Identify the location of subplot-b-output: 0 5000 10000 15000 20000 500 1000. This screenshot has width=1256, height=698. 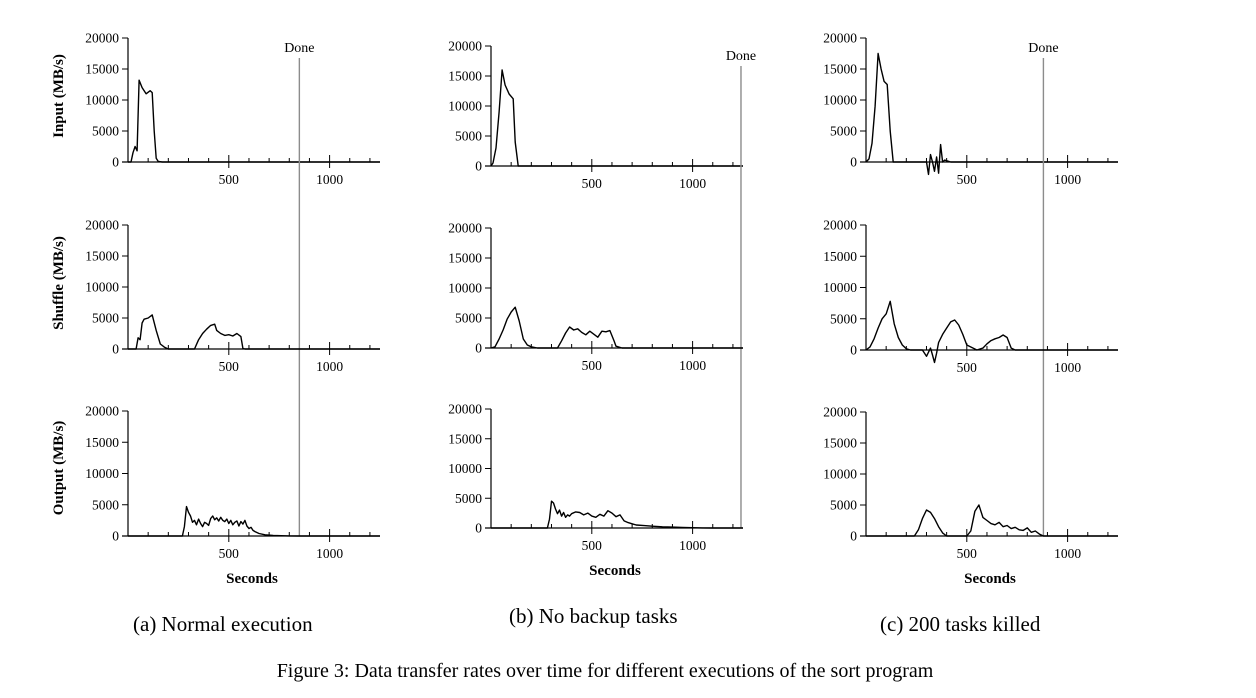
(595, 477).